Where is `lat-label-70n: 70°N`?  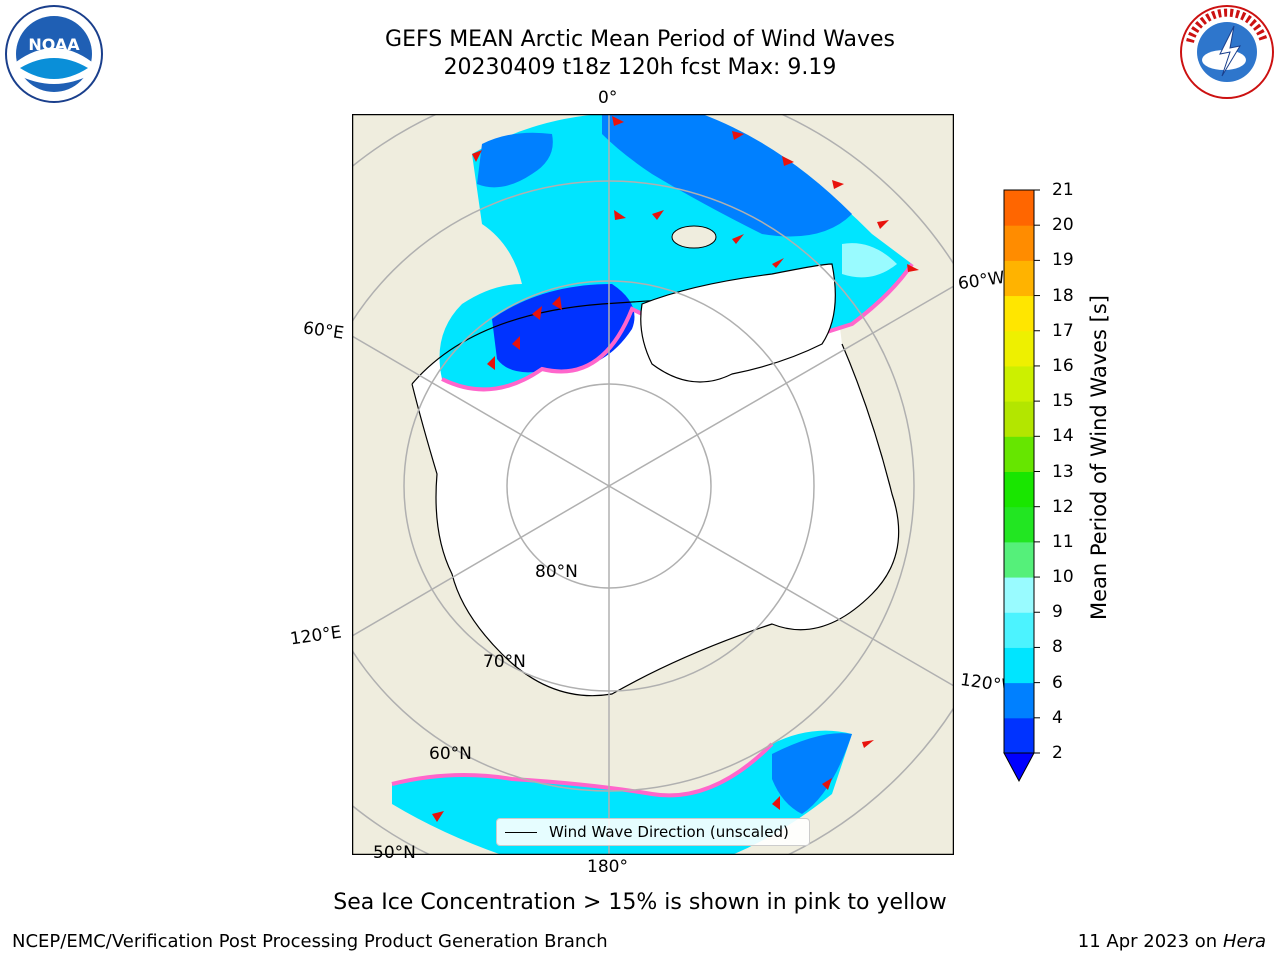 lat-label-70n: 70°N is located at coordinates (504, 662).